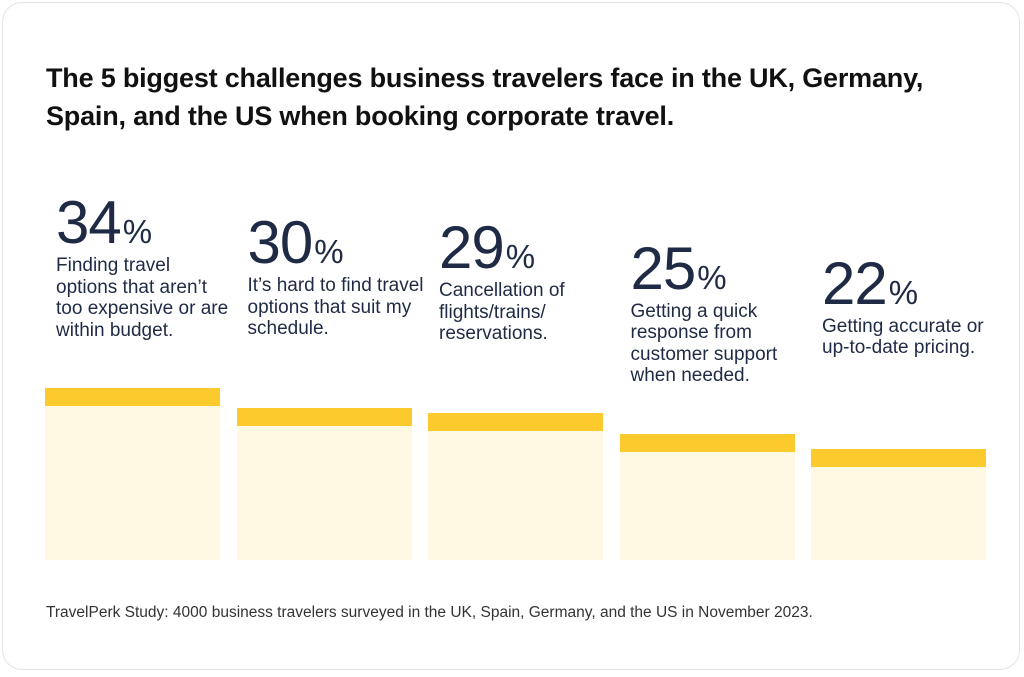  Describe the element at coordinates (903, 337) in the screenshot. I see `category-description: Getting accurate or up-to-date pricing.` at that location.